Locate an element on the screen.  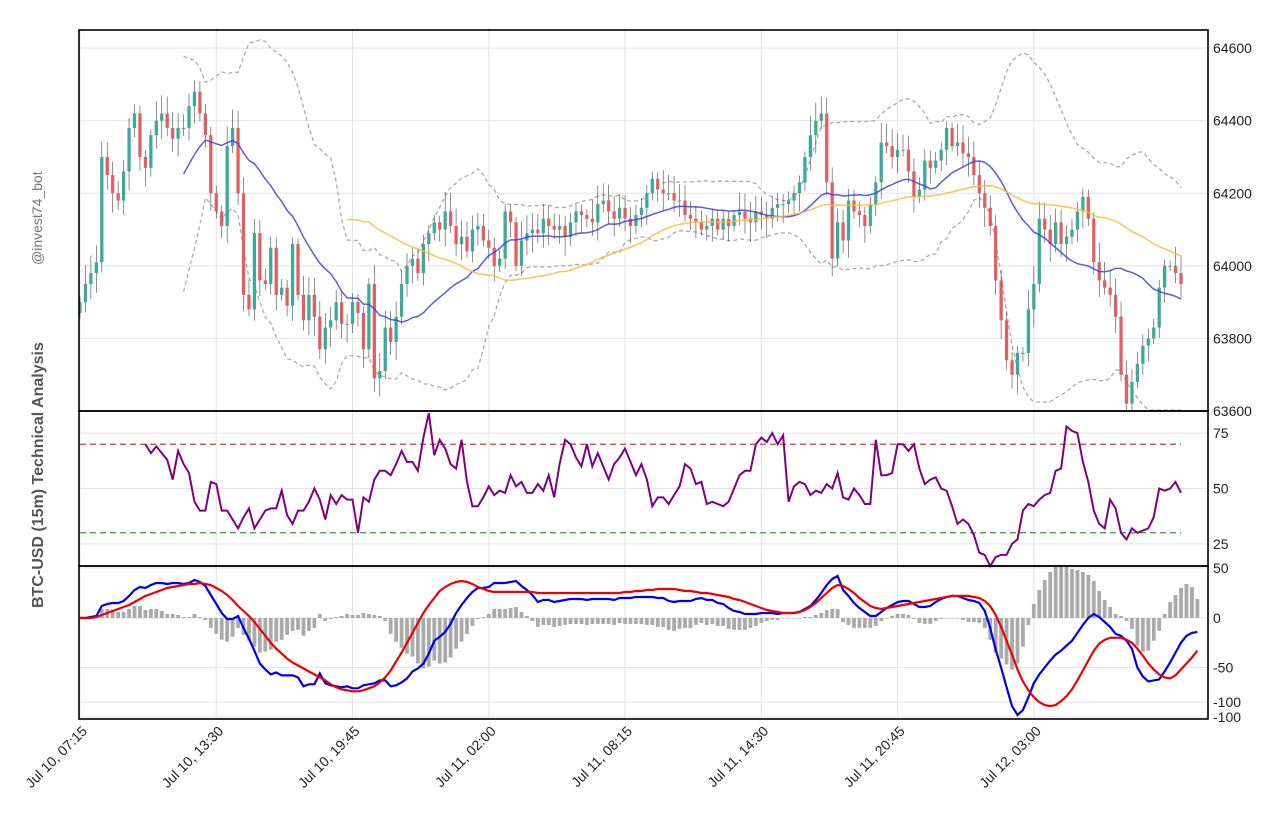
watermark-handle: @invest74_bot is located at coordinates (37, 218).